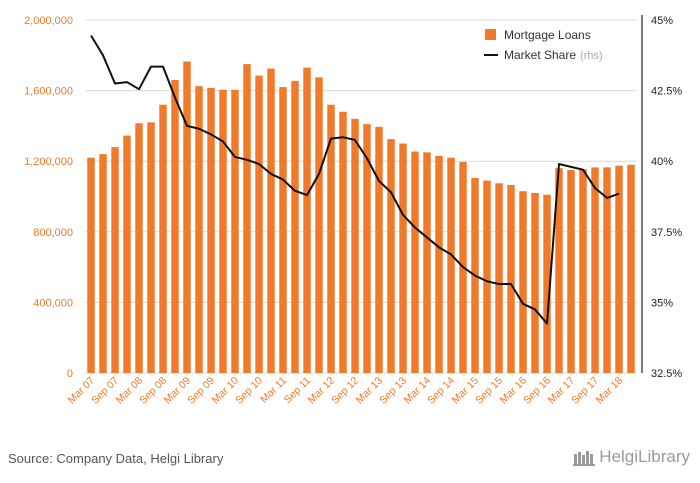 The height and width of the screenshot is (483, 700). I want to click on y-right-tick-label: 35%, so click(662, 303).